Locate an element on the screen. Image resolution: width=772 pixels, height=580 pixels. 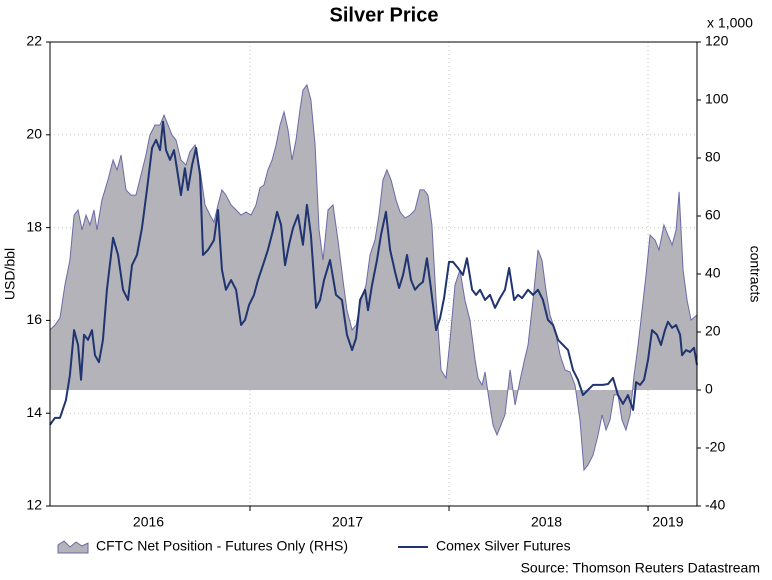
y2-axis-label: contracts is located at coordinates (755, 274).